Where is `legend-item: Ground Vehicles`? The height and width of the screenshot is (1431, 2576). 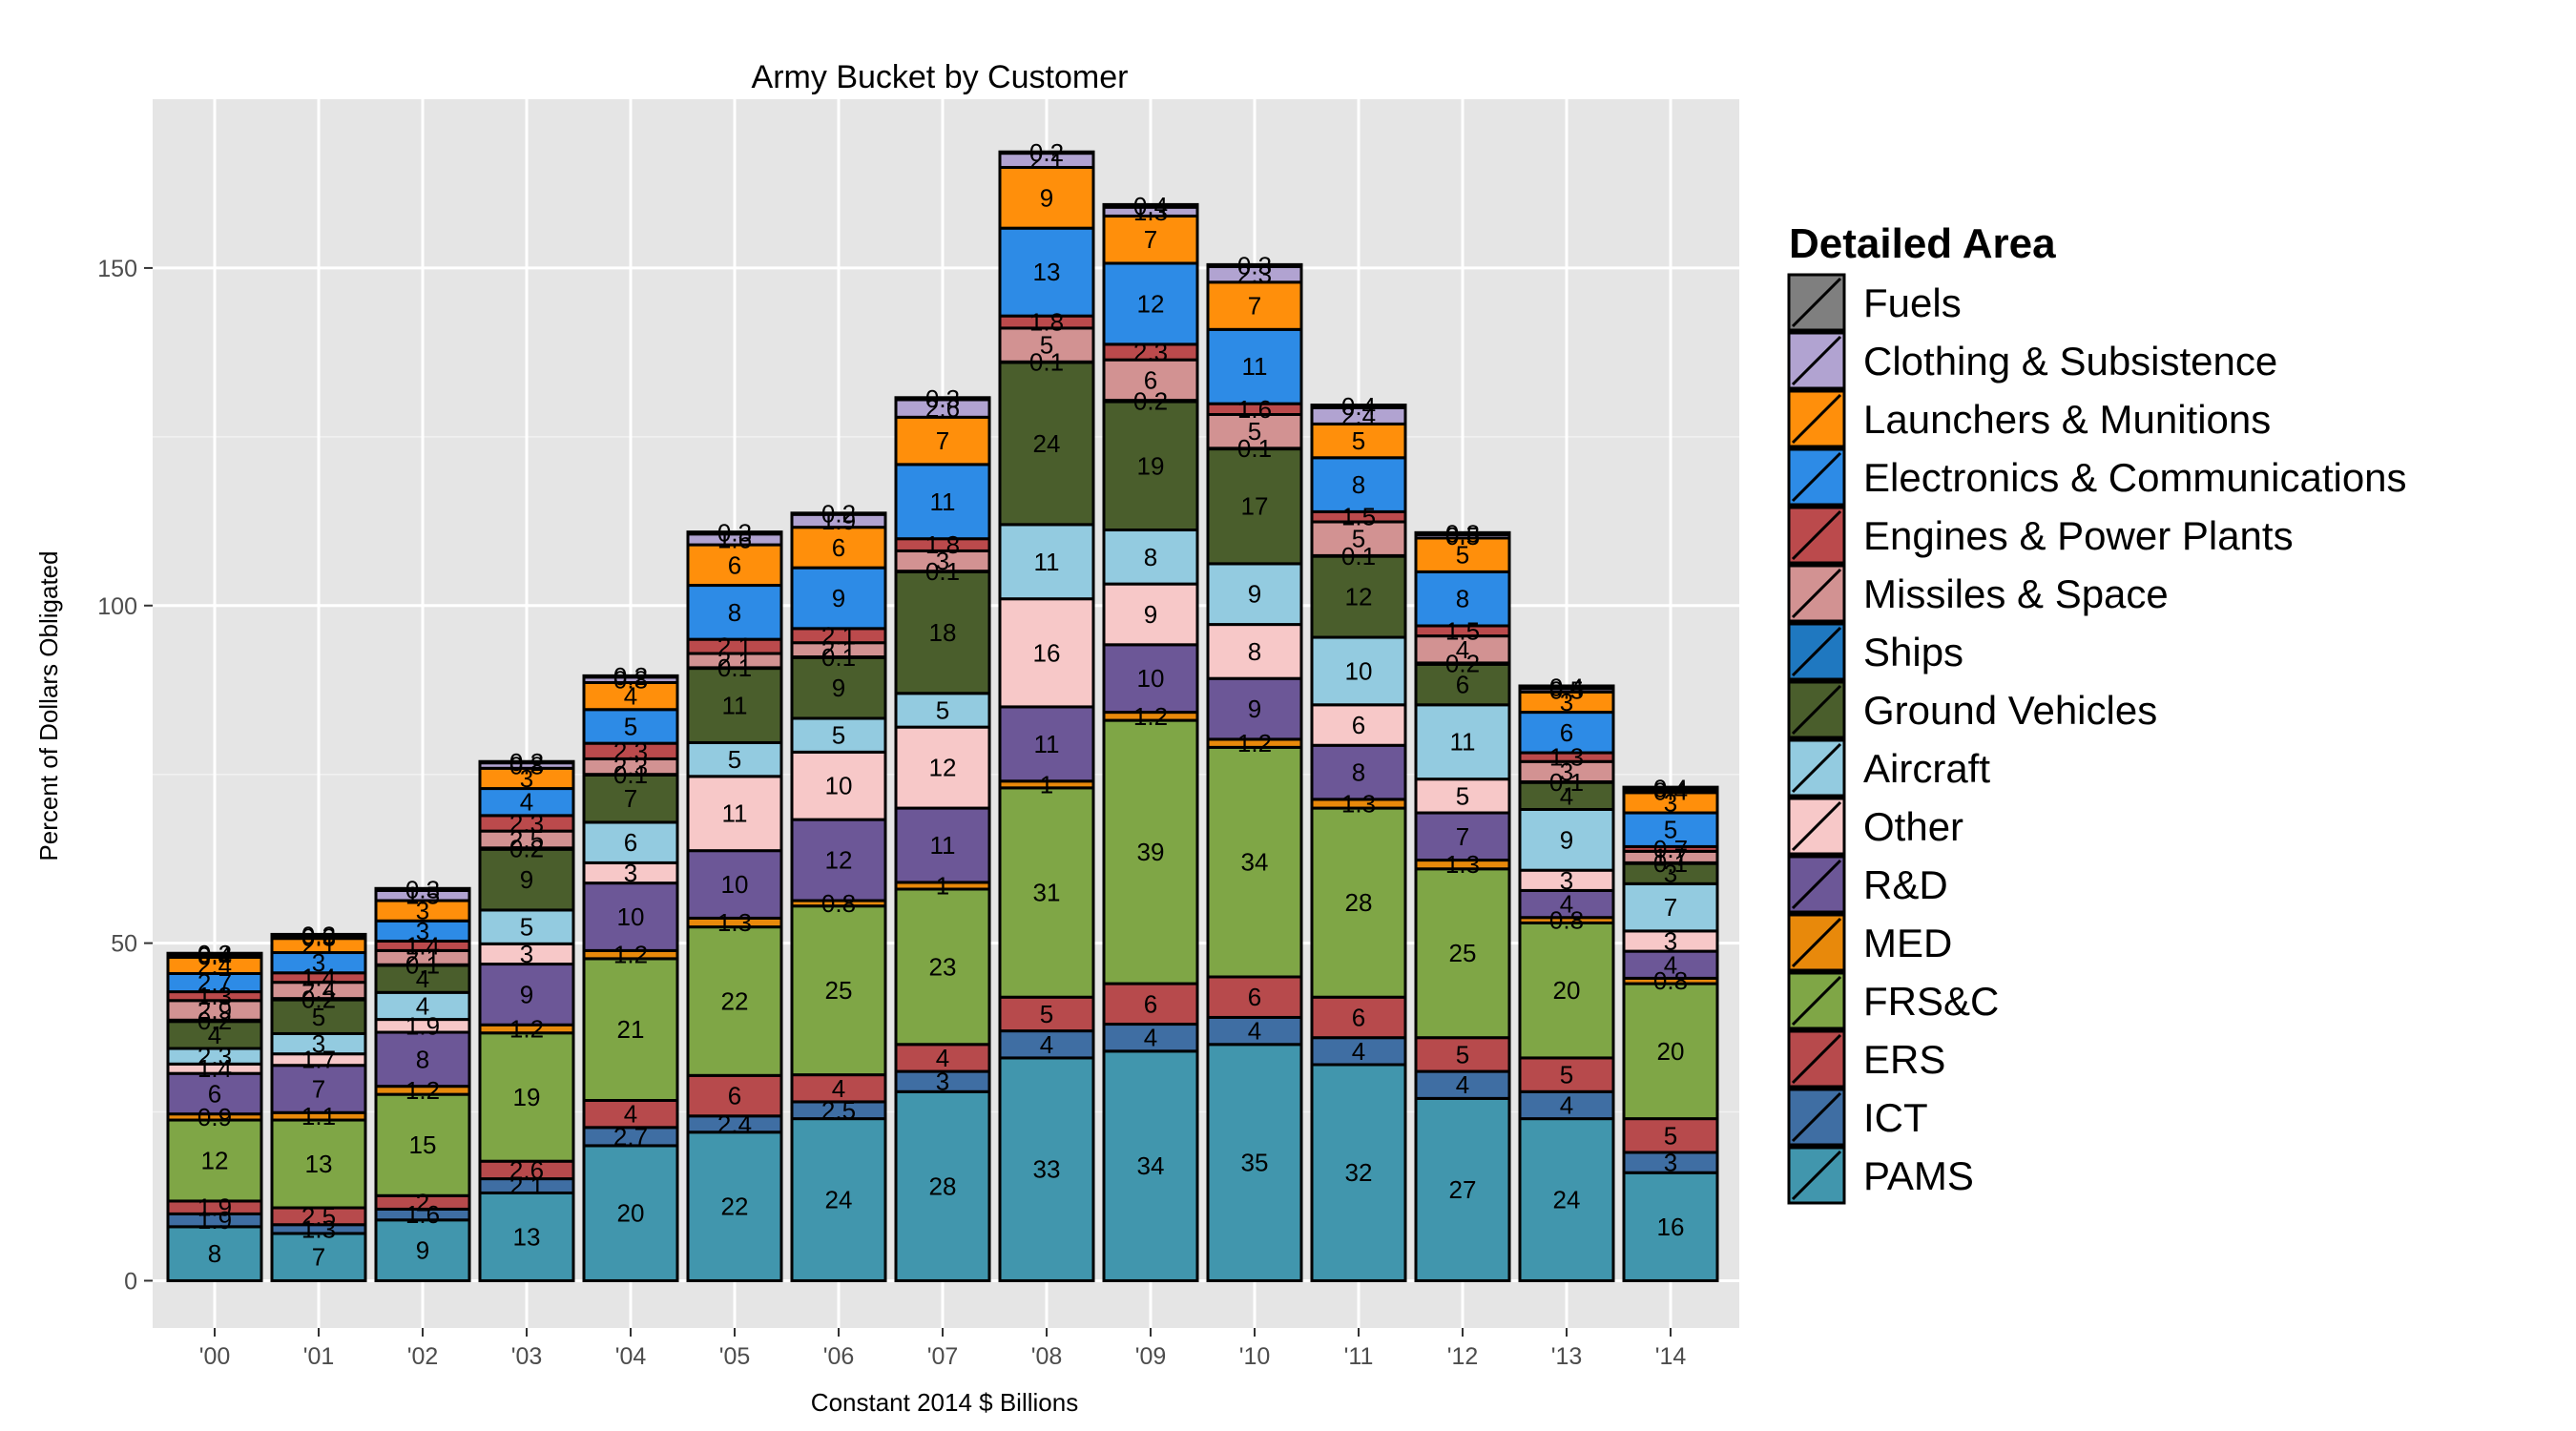 legend-item: Ground Vehicles is located at coordinates (1972, 709).